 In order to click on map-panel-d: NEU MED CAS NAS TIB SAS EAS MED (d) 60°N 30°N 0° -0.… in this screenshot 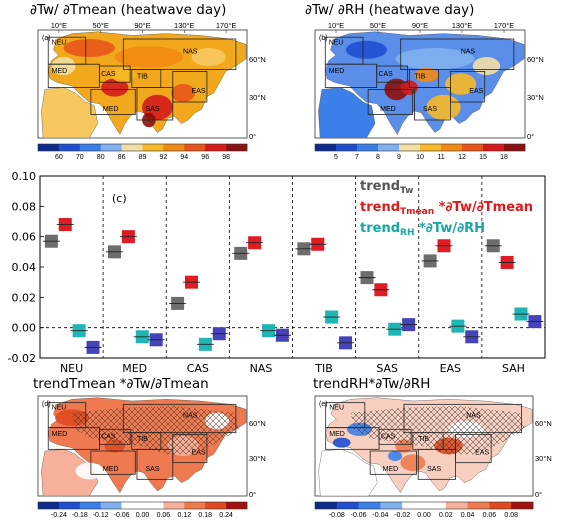, I will do `click(151, 457)`.